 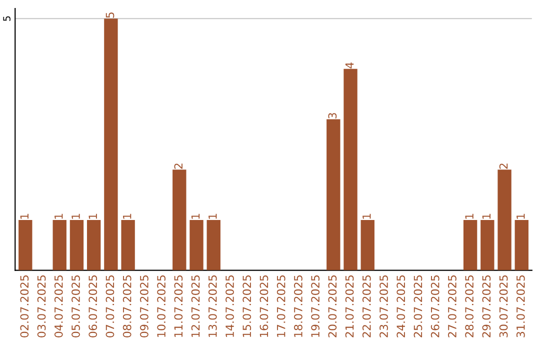 What do you see at coordinates (486, 306) in the screenshot?
I see `x-tick-label: 29.07.2025` at bounding box center [486, 306].